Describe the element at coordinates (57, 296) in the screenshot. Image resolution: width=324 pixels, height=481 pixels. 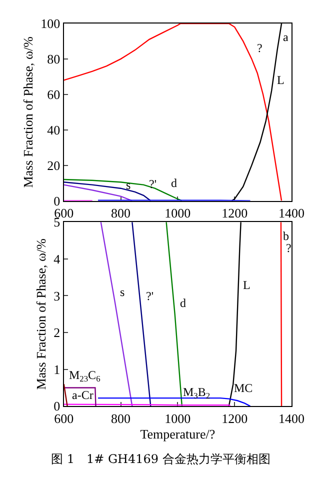
I see `y-tick-label: 3` at that location.